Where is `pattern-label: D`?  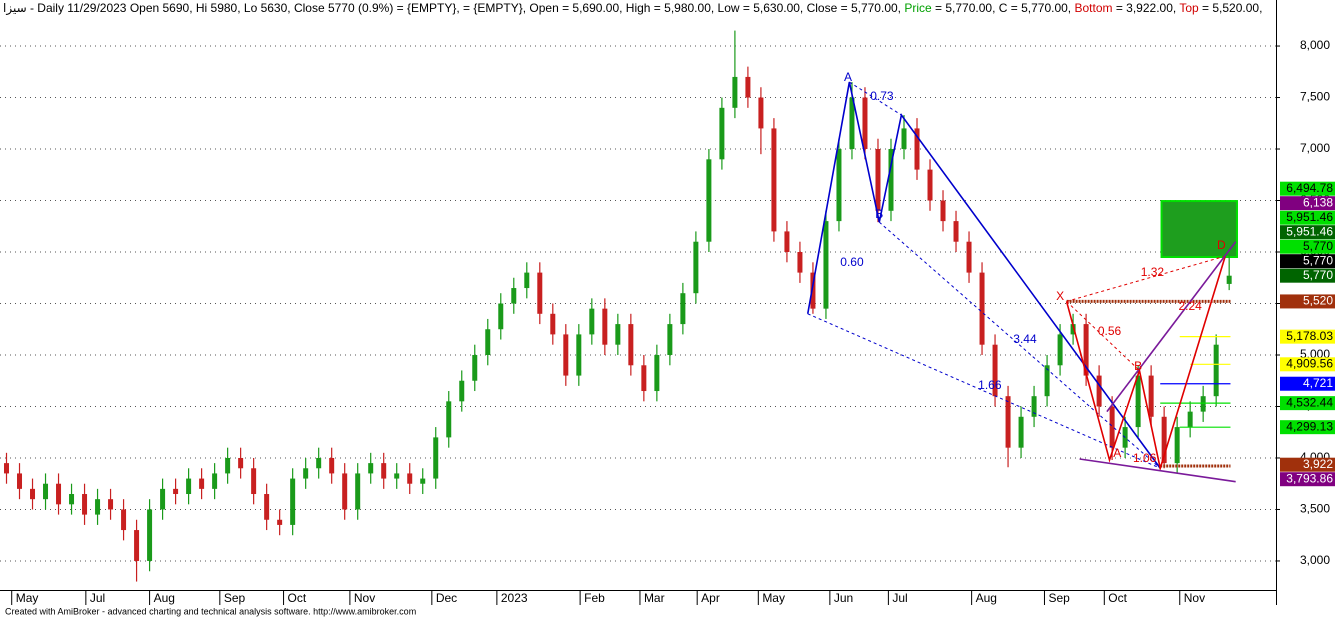 pattern-label: D is located at coordinates (1221, 245).